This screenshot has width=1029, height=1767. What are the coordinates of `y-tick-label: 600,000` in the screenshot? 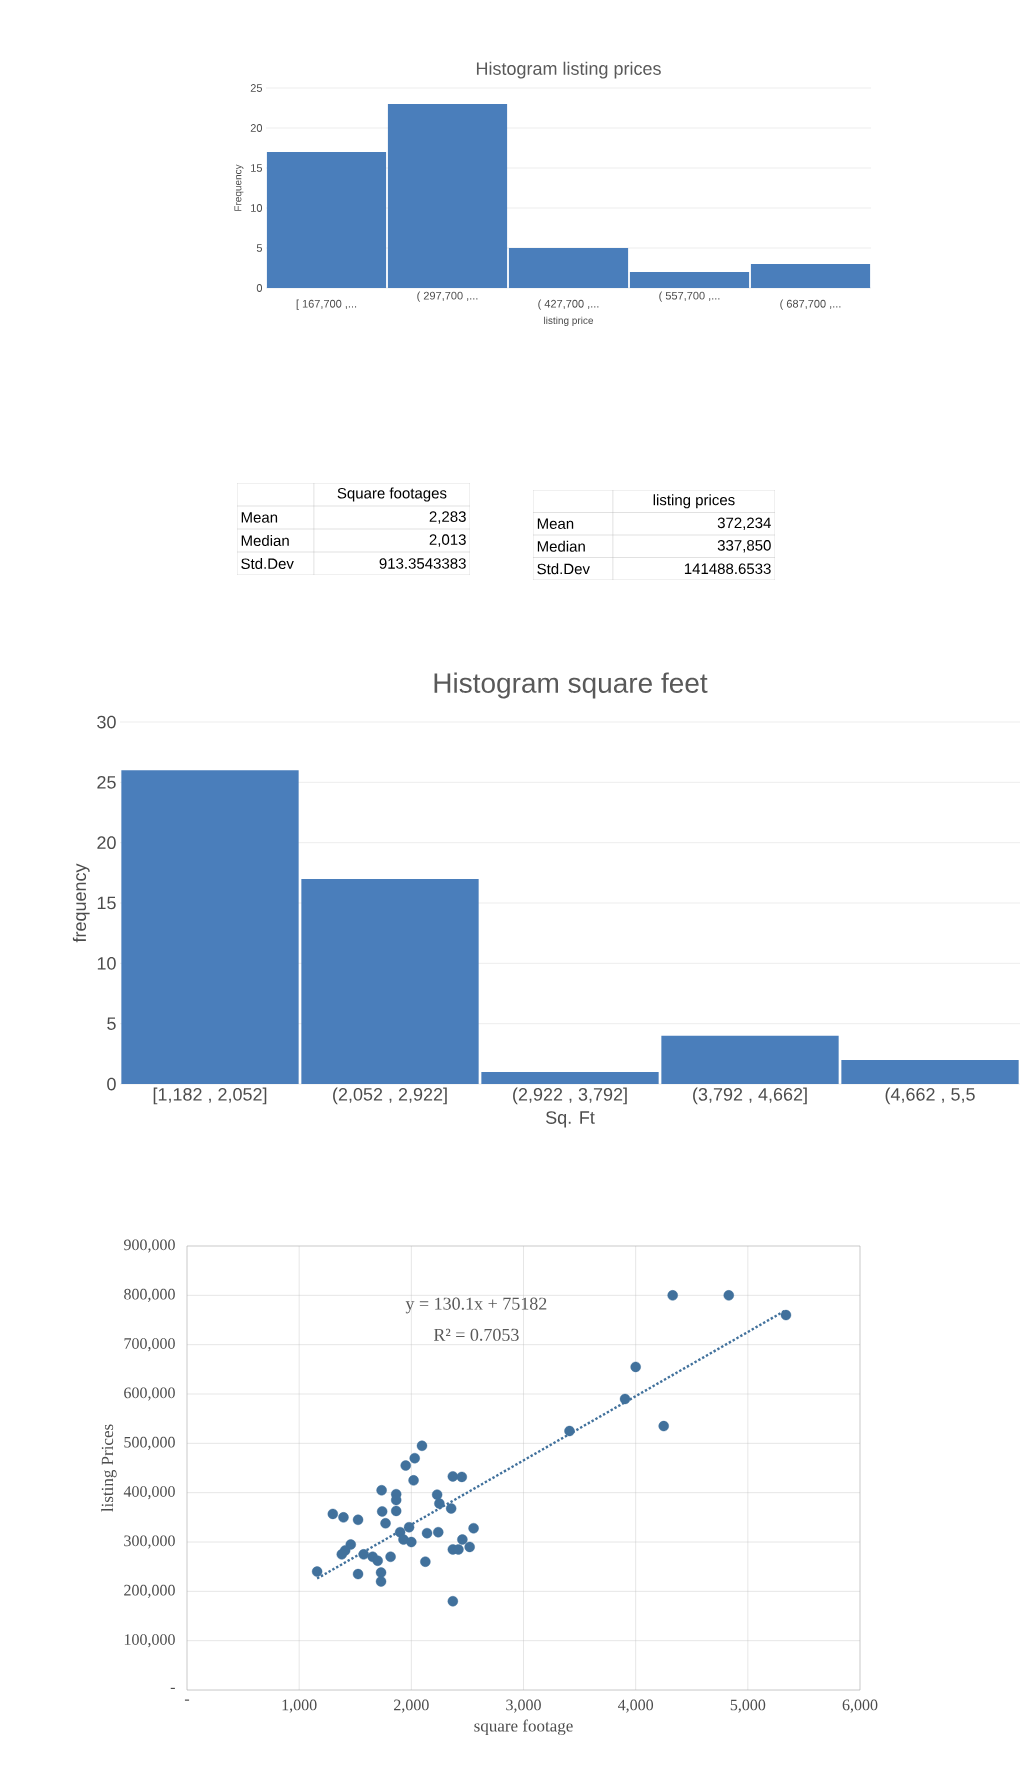 It's located at (149, 1394).